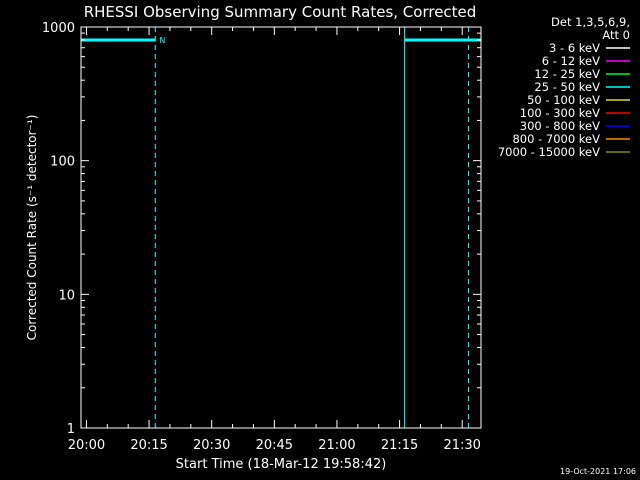 This screenshot has width=640, height=480. Describe the element at coordinates (461, 445) in the screenshot. I see `x-tick-label: 21:30` at that location.